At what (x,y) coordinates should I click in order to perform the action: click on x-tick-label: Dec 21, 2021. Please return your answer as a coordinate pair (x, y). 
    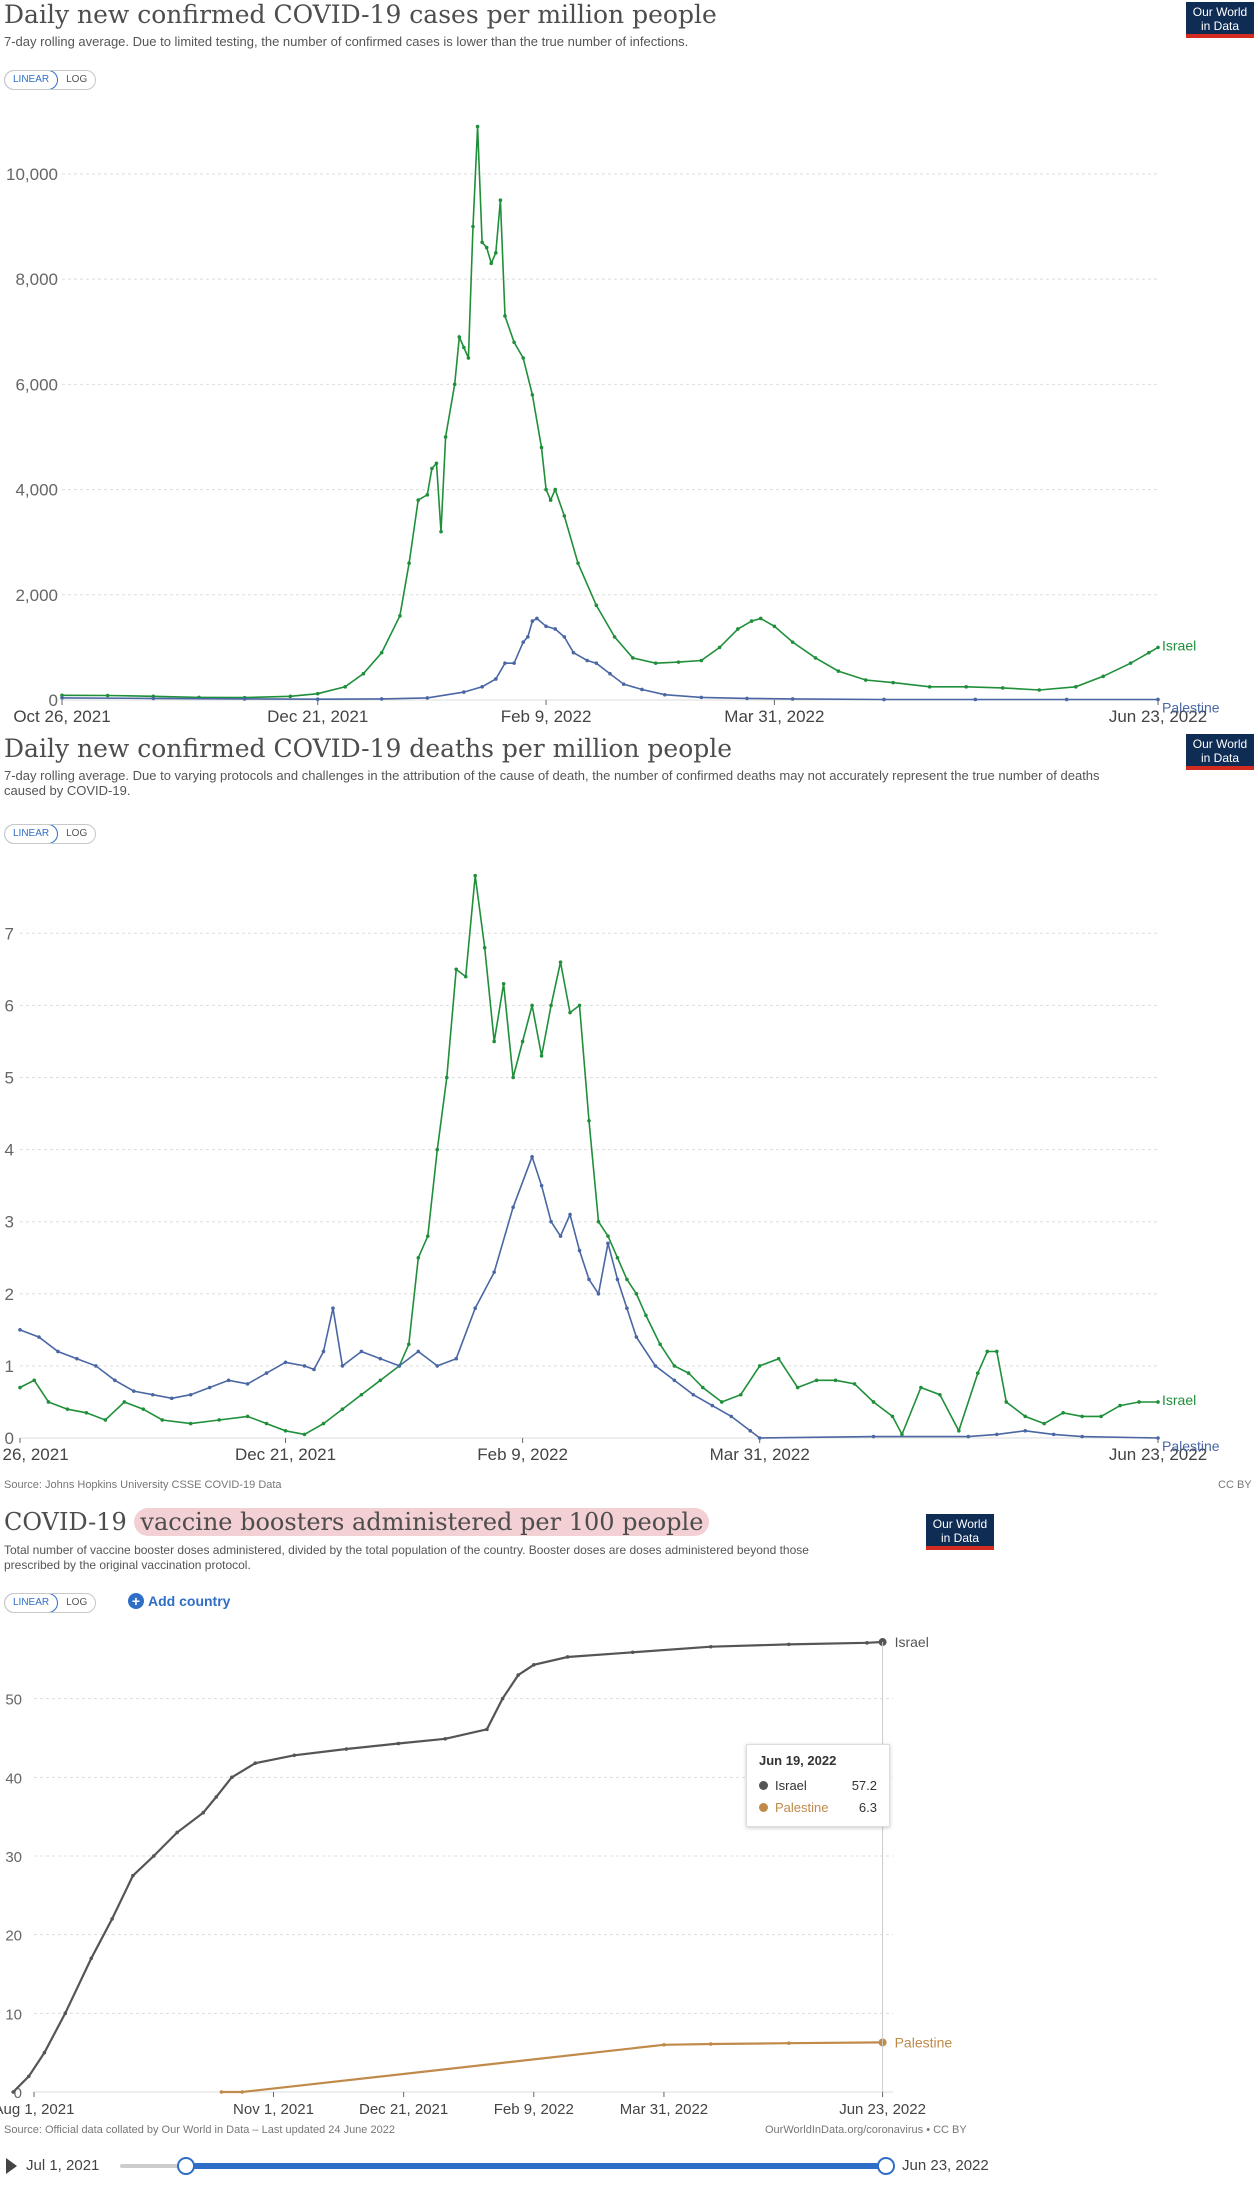
    Looking at the image, I should click on (317, 716).